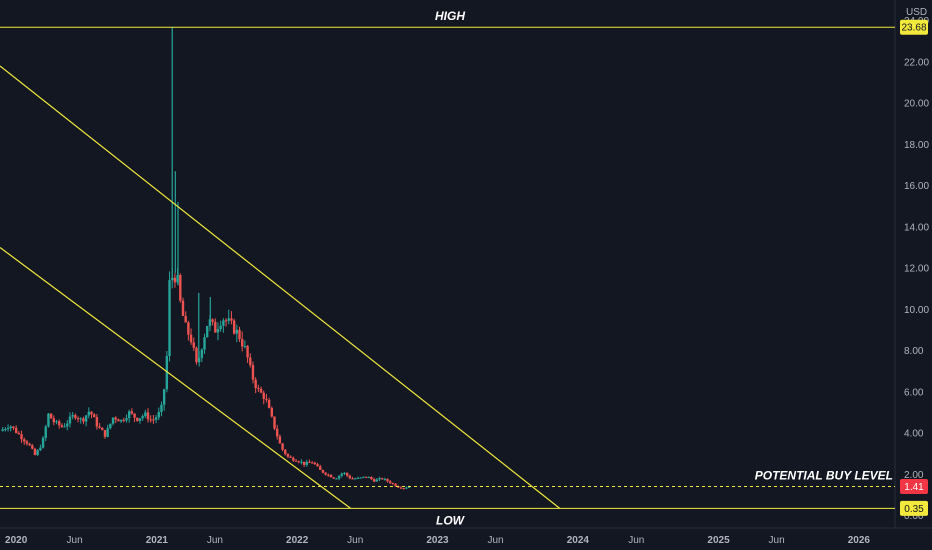 The width and height of the screenshot is (932, 550). Describe the element at coordinates (916, 62) in the screenshot. I see `price-tick-label: 22.00` at that location.